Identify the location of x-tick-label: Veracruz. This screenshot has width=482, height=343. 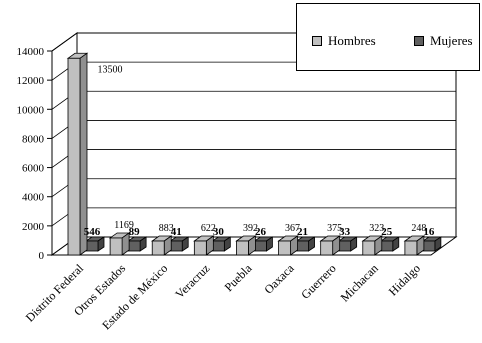
(192, 281).